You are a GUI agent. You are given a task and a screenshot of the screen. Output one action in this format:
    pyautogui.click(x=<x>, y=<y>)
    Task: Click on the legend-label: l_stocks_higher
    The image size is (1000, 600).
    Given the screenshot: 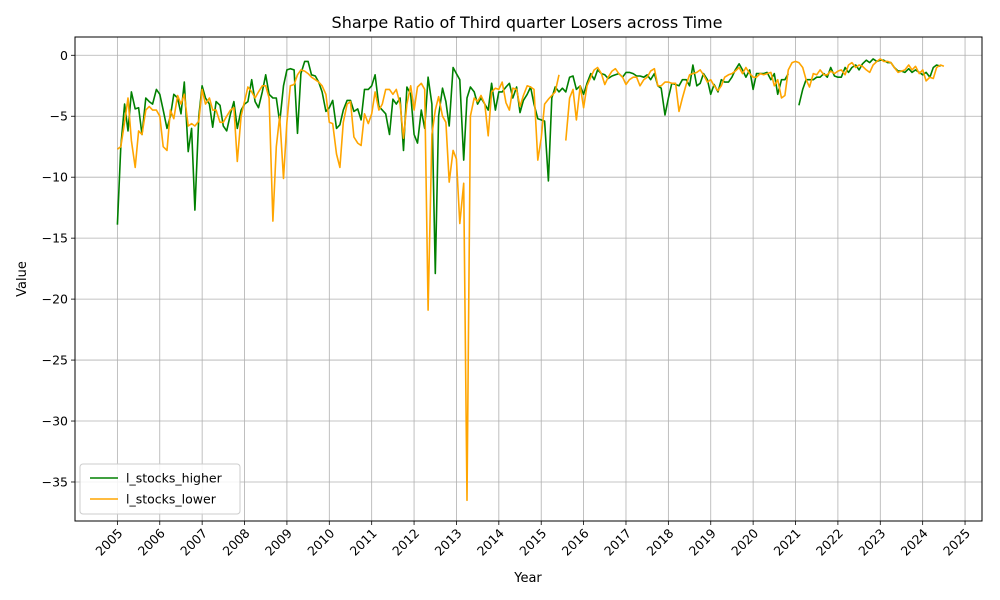 What is the action you would take?
    pyautogui.click(x=174, y=478)
    